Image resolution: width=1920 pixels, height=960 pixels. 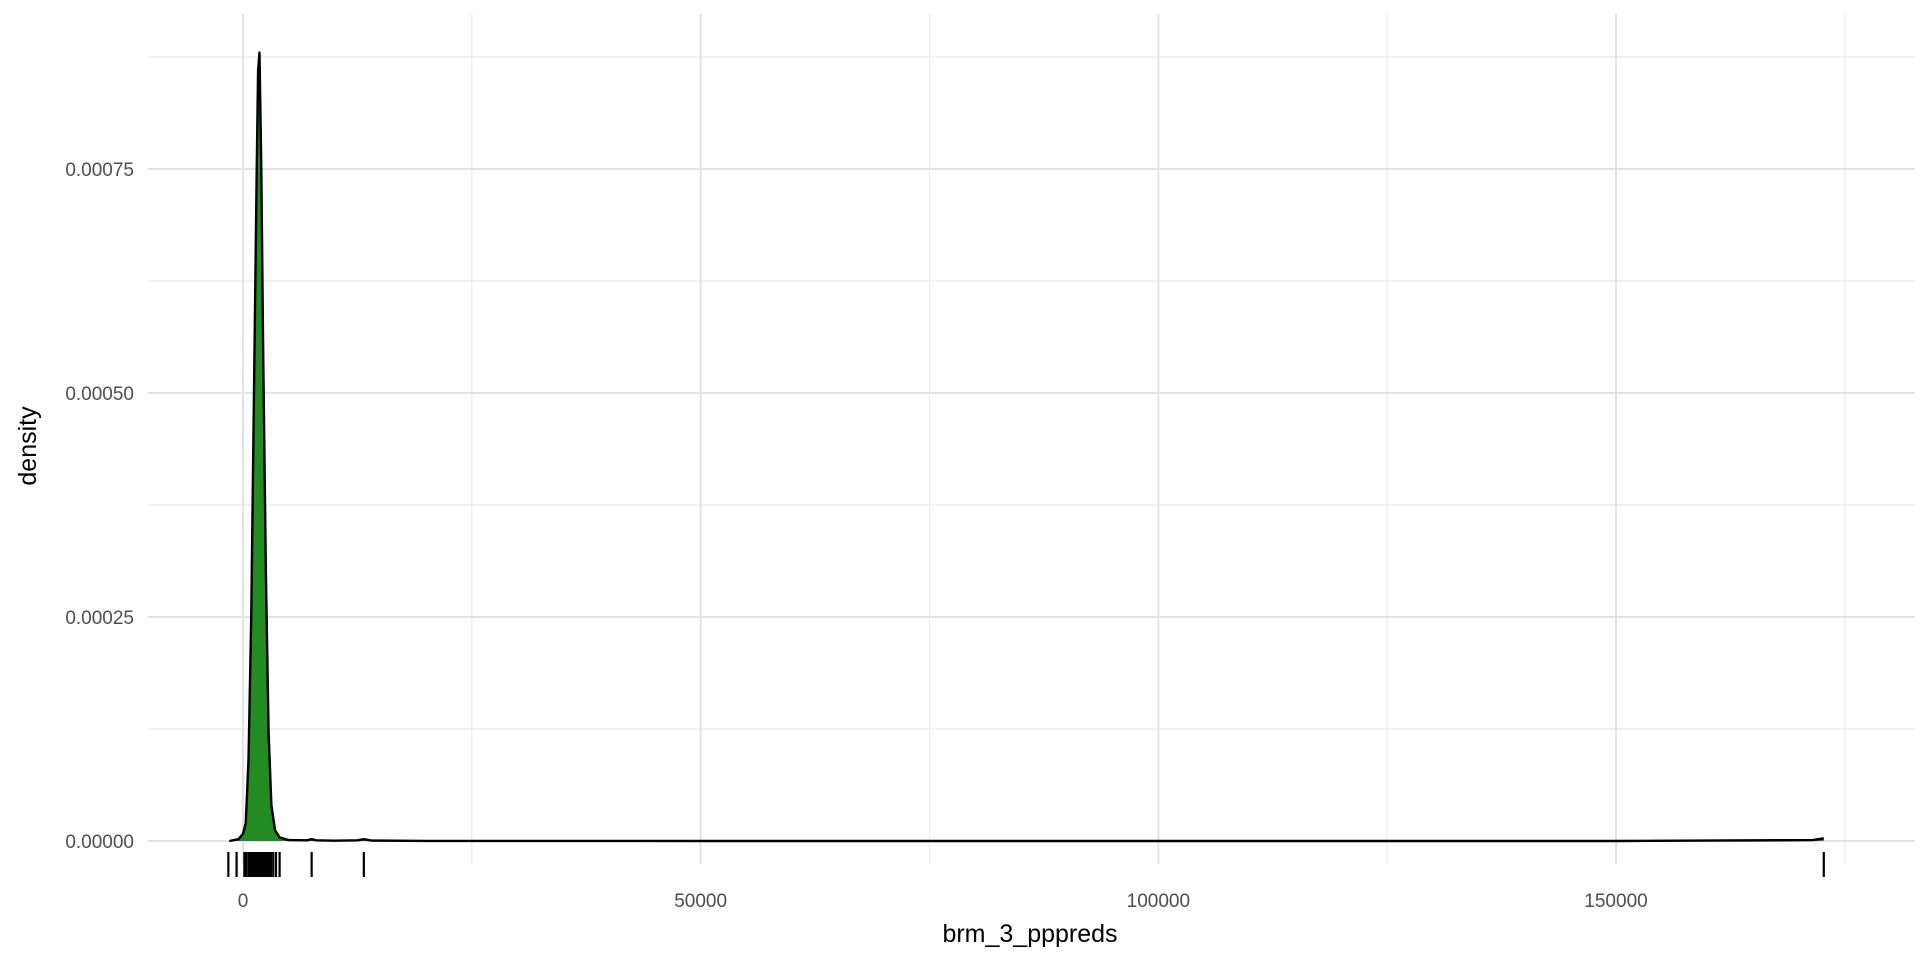 What do you see at coordinates (1158, 901) in the screenshot?
I see `x-tick-label: 100000` at bounding box center [1158, 901].